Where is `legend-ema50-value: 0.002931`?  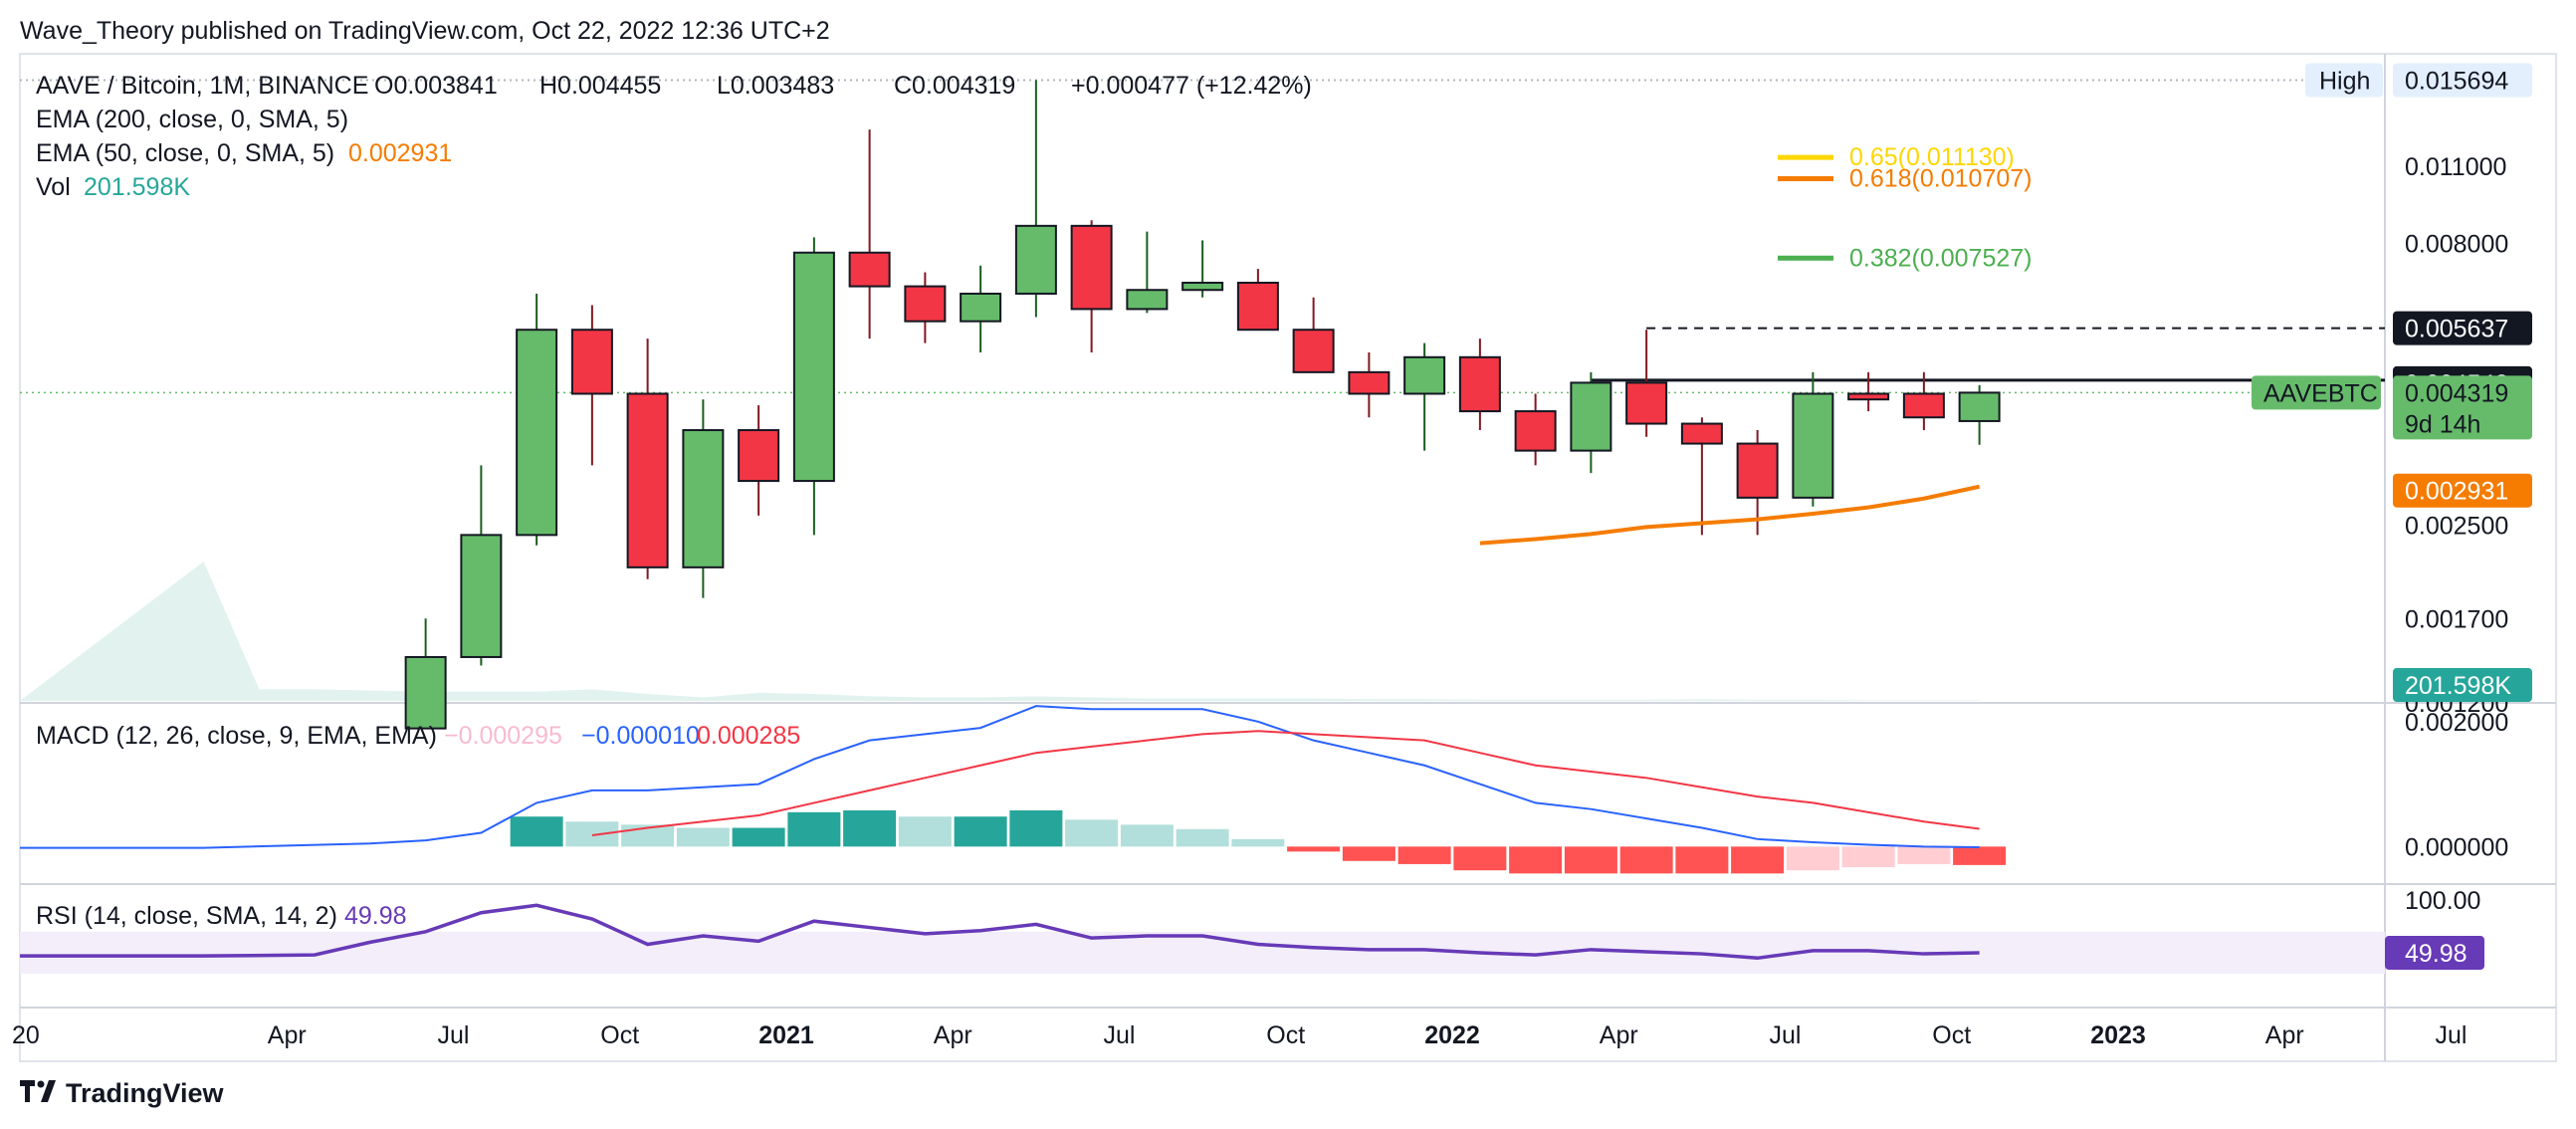 legend-ema50-value: 0.002931 is located at coordinates (400, 153).